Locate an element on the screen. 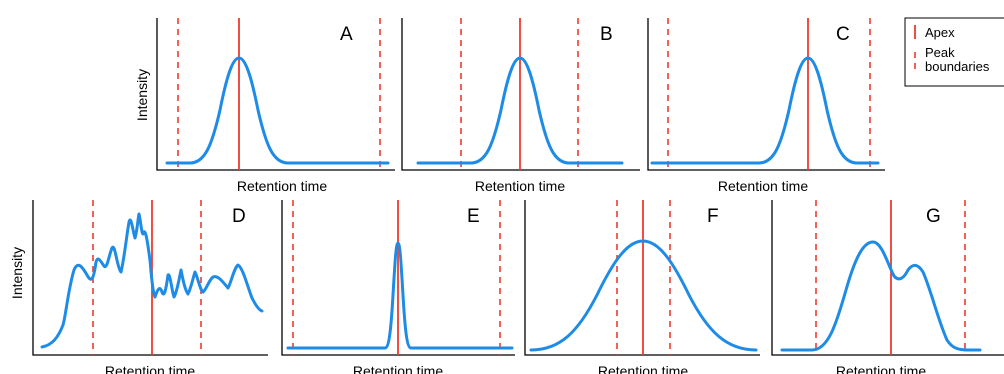 This screenshot has width=1004, height=374. axis-f is located at coordinates (642, 278).